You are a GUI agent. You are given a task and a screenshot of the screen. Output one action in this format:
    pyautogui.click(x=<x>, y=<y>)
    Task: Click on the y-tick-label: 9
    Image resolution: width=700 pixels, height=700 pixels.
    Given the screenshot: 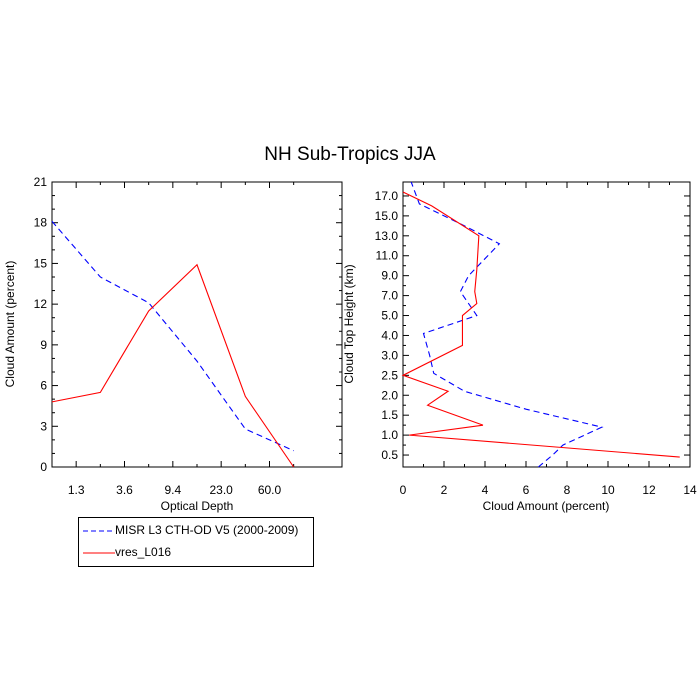 What is the action you would take?
    pyautogui.click(x=43, y=345)
    